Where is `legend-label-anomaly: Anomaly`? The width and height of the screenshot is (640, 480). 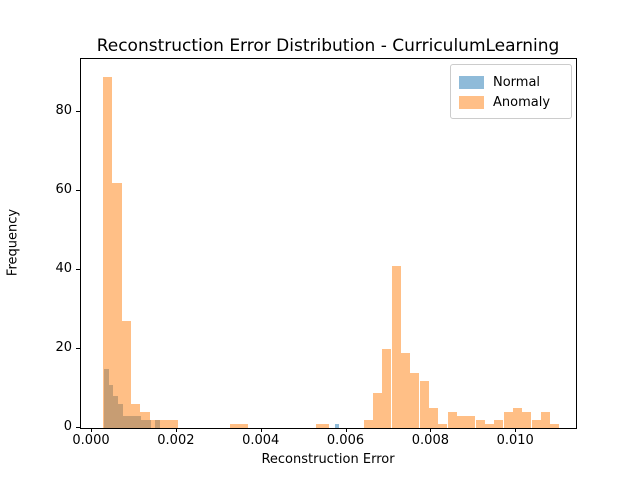 legend-label-anomaly: Anomaly is located at coordinates (522, 102).